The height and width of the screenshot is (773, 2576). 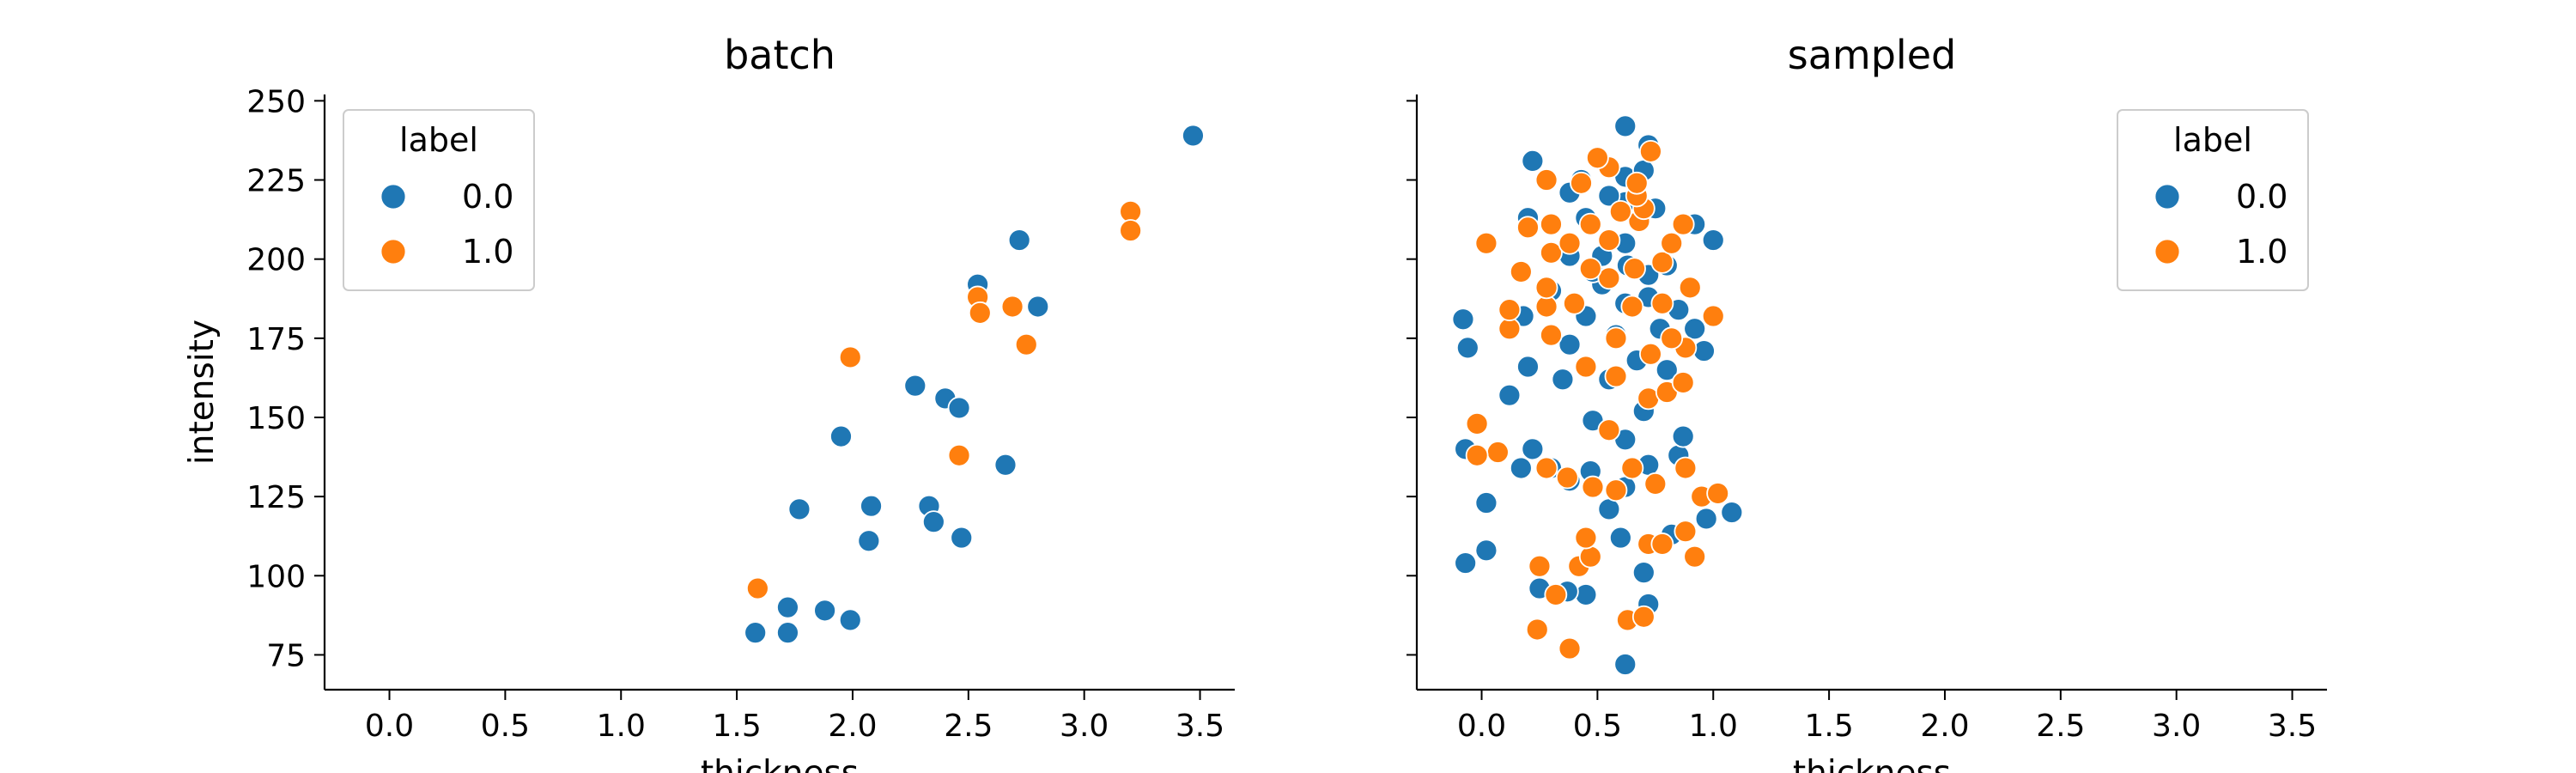 I want to click on series-1.0, so click(x=1598, y=399).